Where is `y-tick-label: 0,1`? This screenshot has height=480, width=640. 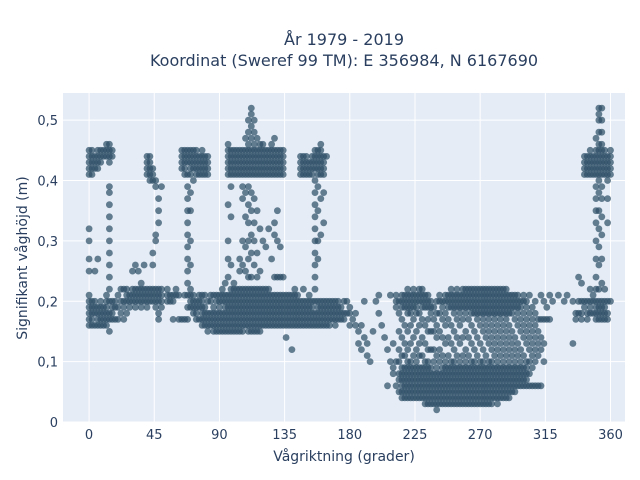
y-tick-label: 0,1 is located at coordinates (47, 363).